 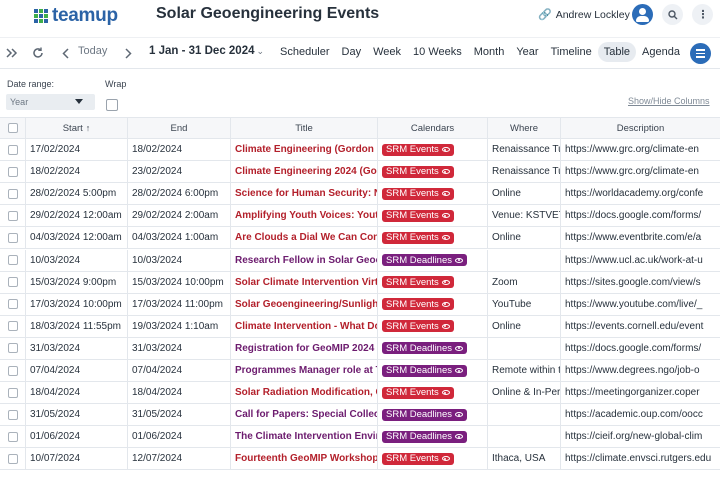 I want to click on select-all-checkbox, so click(x=12, y=128).